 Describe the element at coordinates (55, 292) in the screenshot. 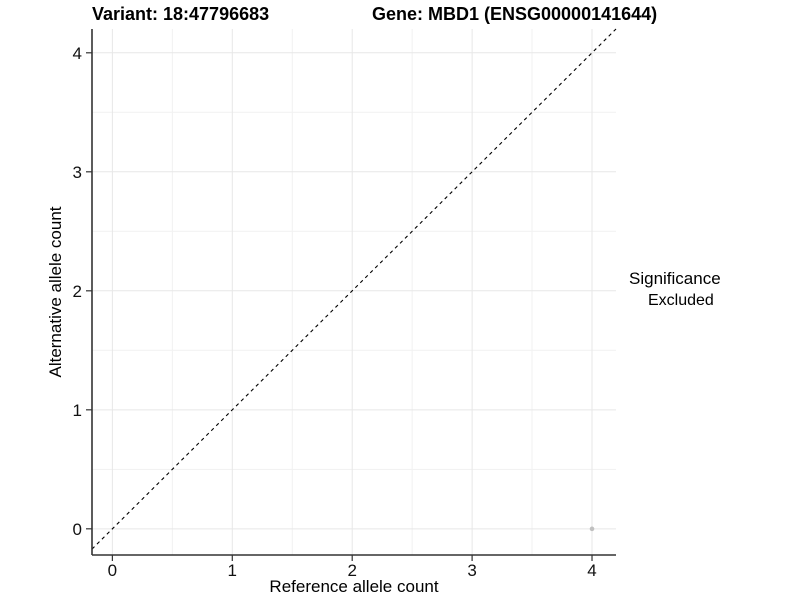

I see `y-axis-label: Alternative allele count` at that location.